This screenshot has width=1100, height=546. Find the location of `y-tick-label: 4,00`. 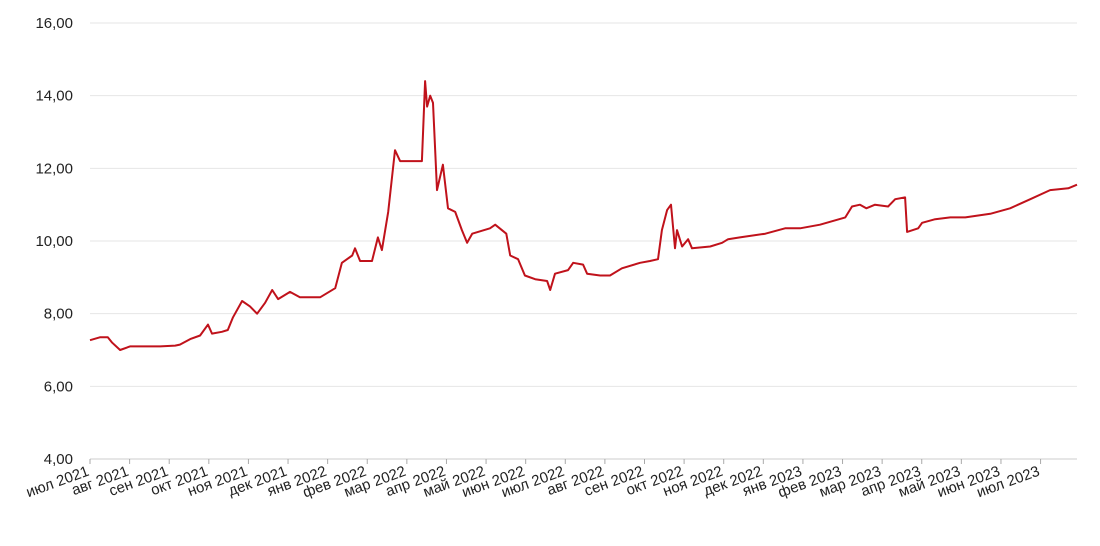

y-tick-label: 4,00 is located at coordinates (58, 459).